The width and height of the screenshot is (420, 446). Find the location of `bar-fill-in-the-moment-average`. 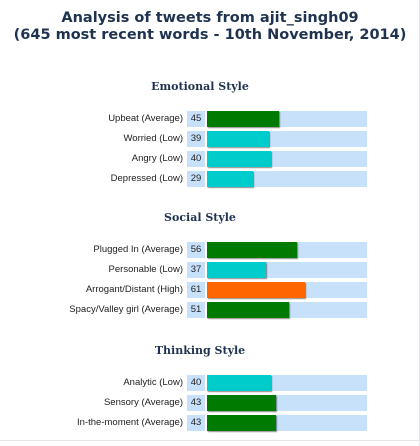

bar-fill-in-the-moment-average is located at coordinates (241, 423).